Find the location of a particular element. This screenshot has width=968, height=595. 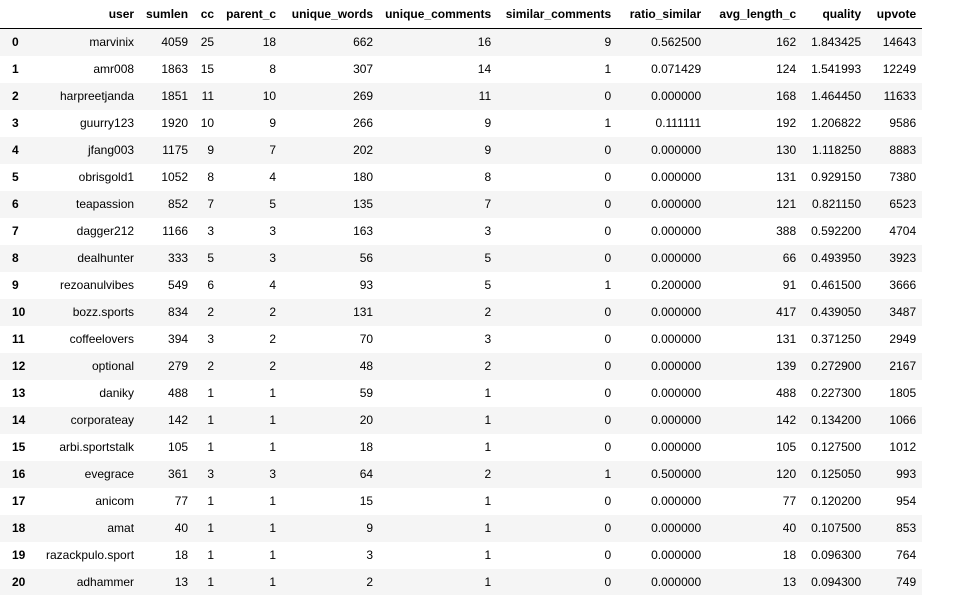

table-cell: amr008 is located at coordinates (114, 69).